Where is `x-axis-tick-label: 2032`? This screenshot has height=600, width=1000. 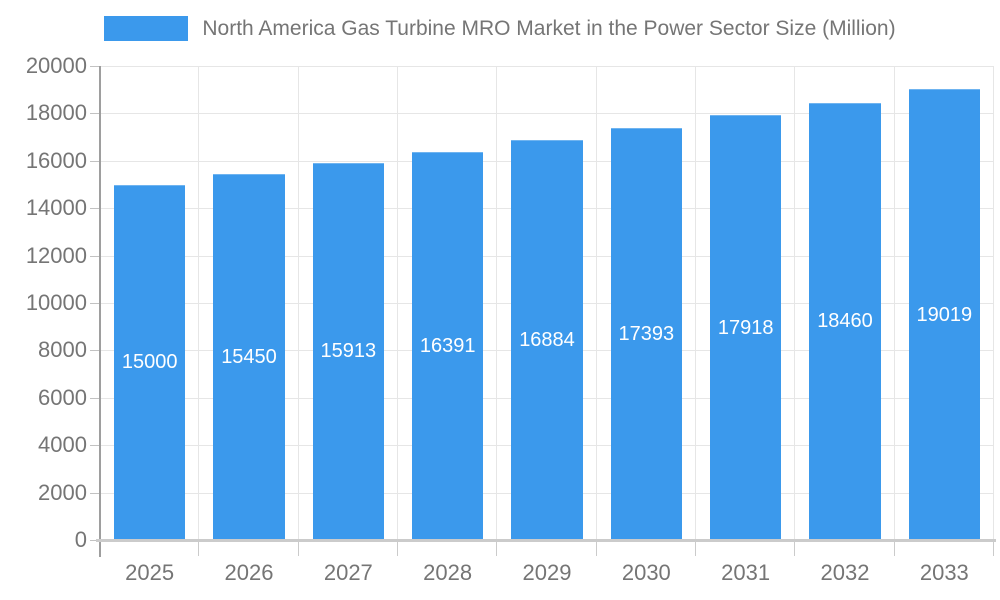 x-axis-tick-label: 2032 is located at coordinates (845, 572).